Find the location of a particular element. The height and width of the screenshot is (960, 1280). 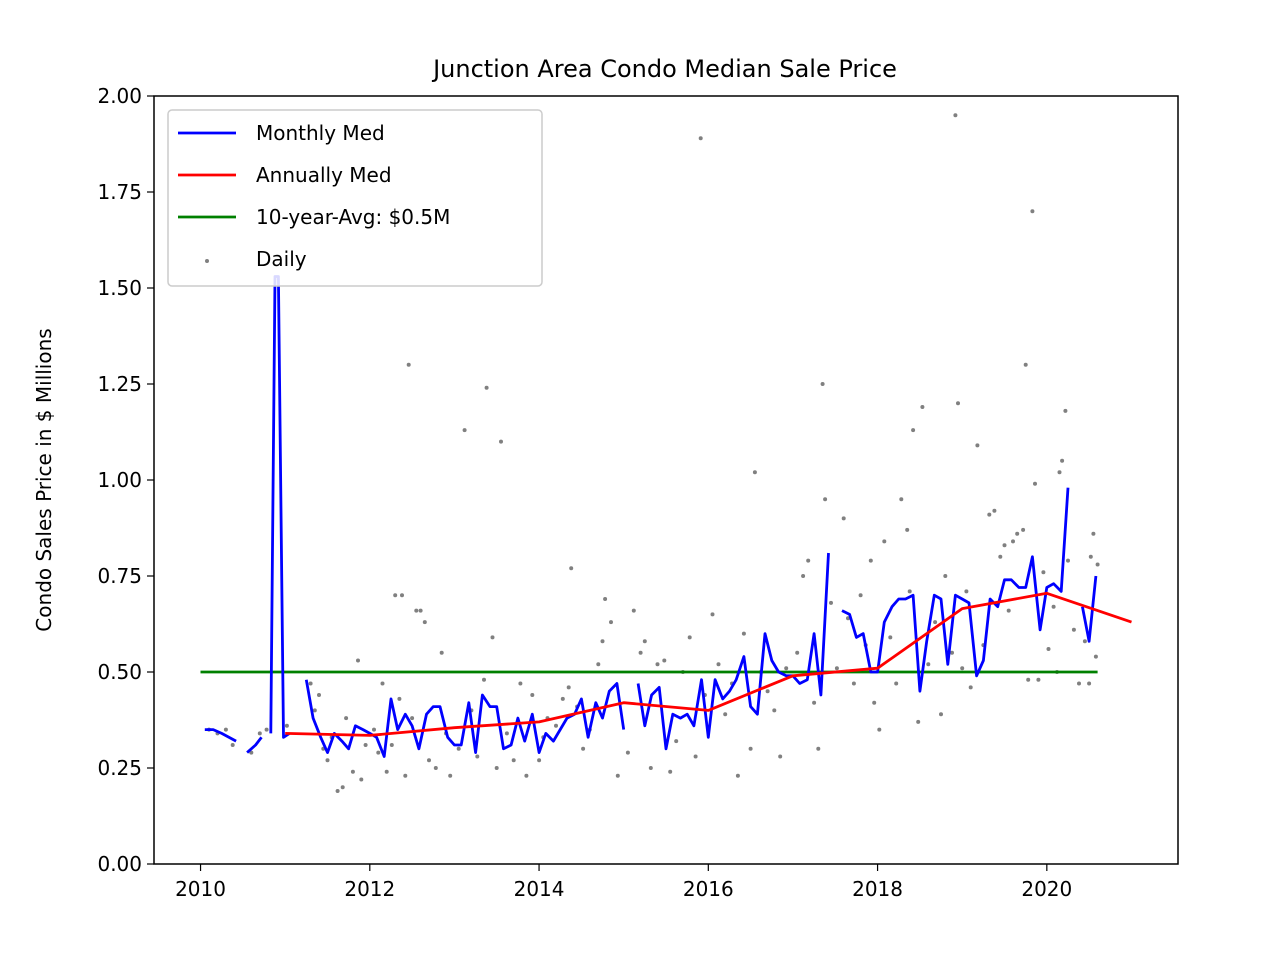

x-tick-label: 2018 is located at coordinates (877, 889).